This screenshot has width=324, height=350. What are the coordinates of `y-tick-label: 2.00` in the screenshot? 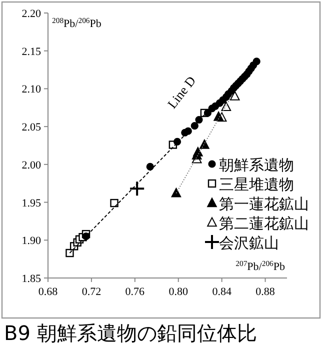 It's located at (32, 165).